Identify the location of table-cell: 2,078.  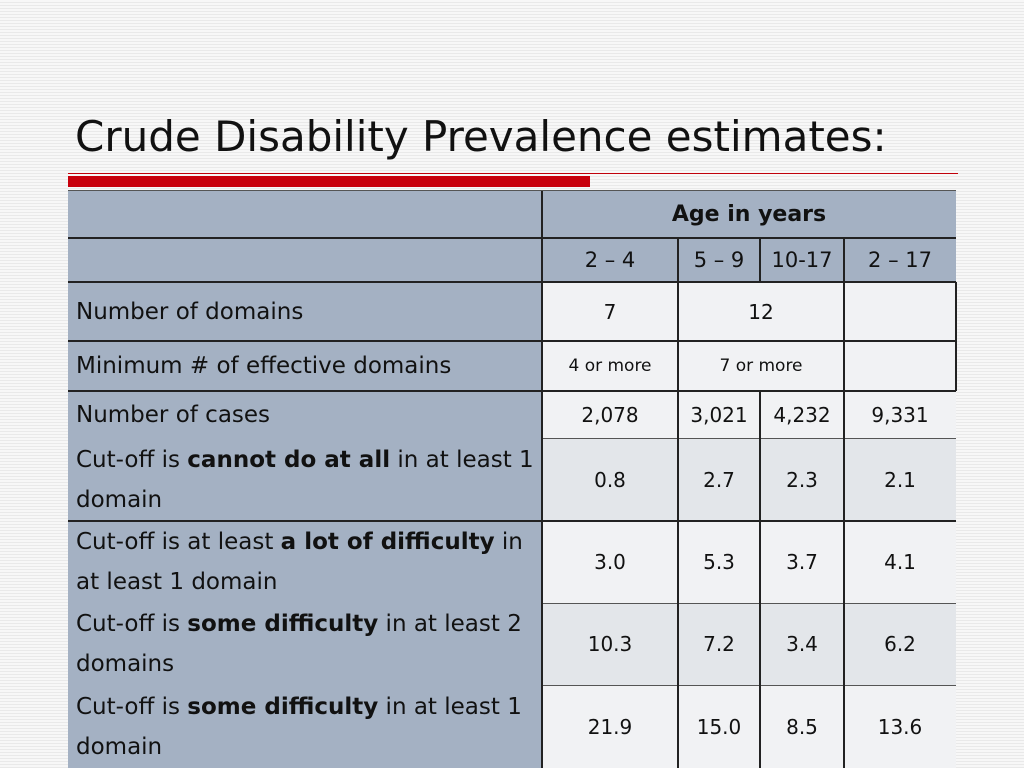
(610, 414).